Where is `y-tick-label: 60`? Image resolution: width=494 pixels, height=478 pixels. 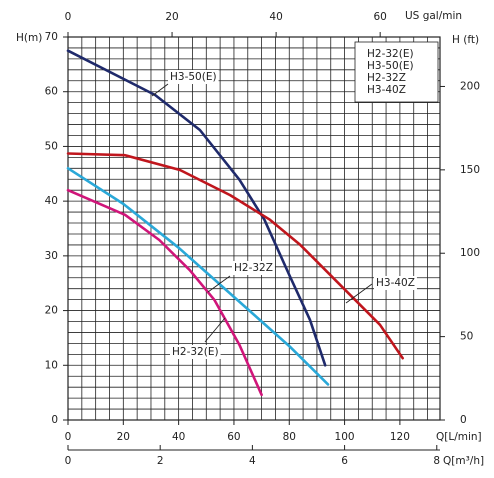
y-tick-label: 60 is located at coordinates (51, 92).